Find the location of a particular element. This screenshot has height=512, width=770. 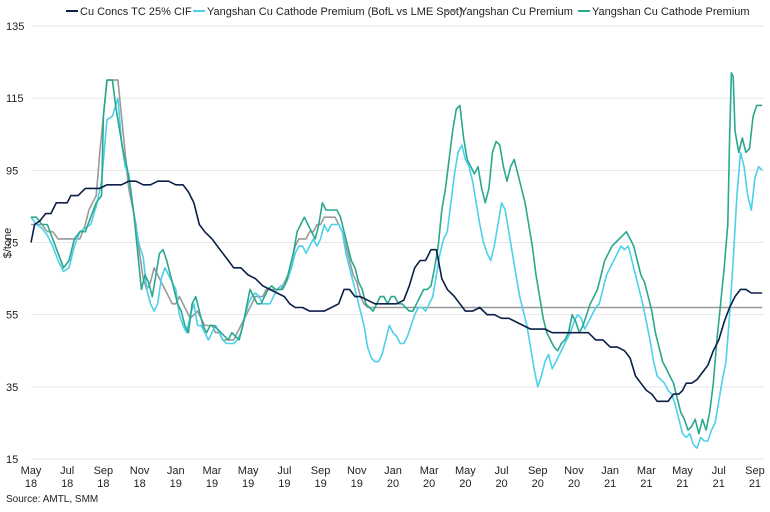

x-tick-label: May 20 is located at coordinates (465, 477).